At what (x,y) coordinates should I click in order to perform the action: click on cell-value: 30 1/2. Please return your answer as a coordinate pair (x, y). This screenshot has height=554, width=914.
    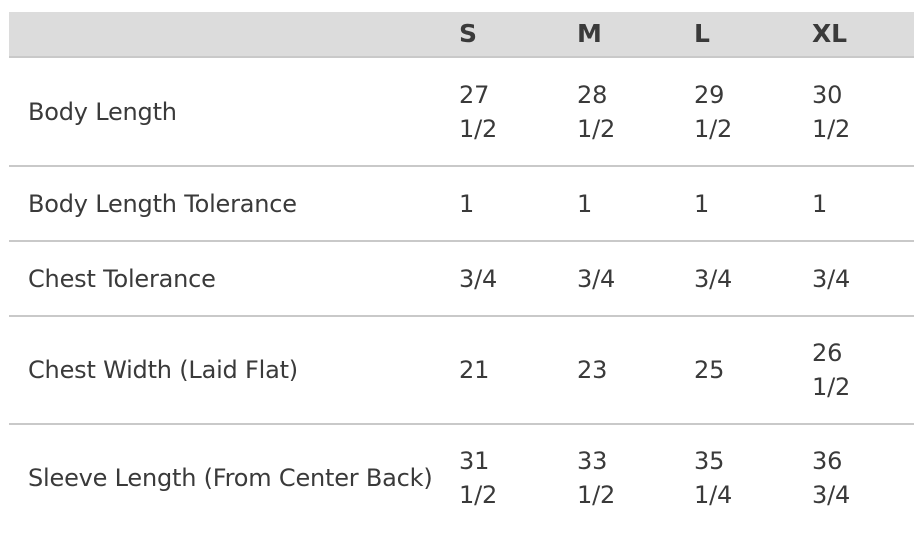
    Looking at the image, I should click on (831, 111).